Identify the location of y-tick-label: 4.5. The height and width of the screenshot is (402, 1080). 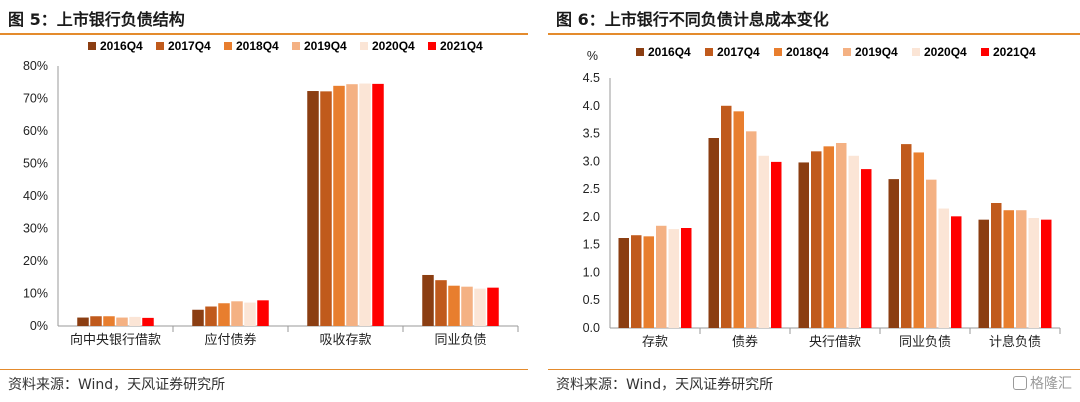
(591, 78).